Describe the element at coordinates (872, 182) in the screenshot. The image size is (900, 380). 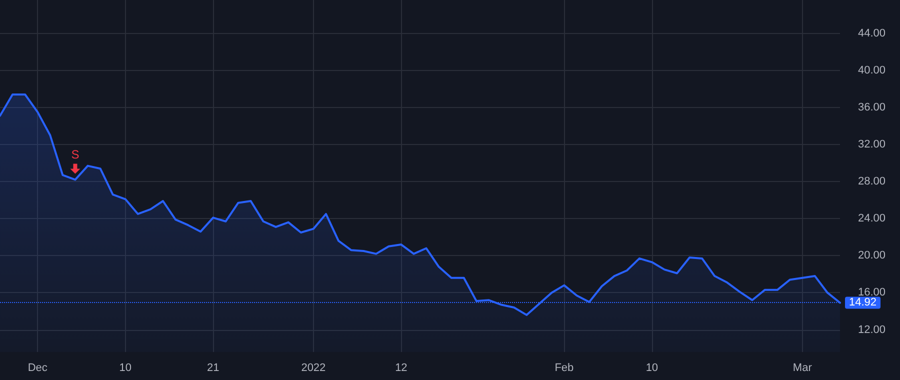
I see `y-tick-label: 28.00` at that location.